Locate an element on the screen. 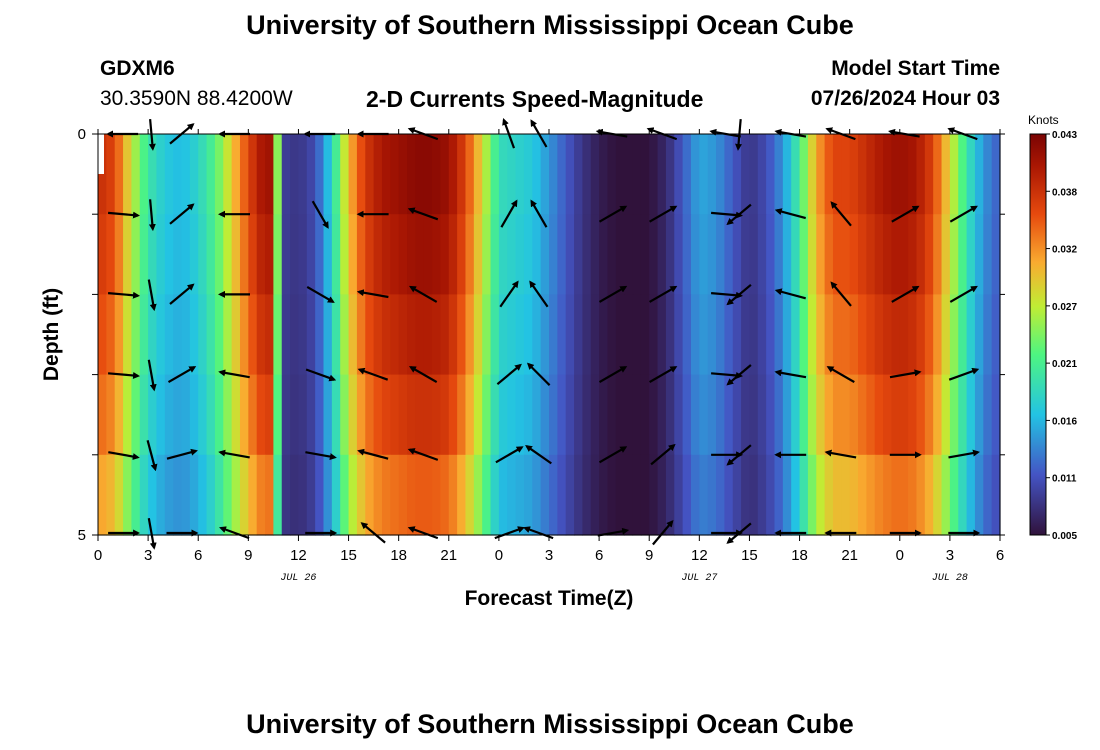  colorbar-gradient is located at coordinates (1038, 334).